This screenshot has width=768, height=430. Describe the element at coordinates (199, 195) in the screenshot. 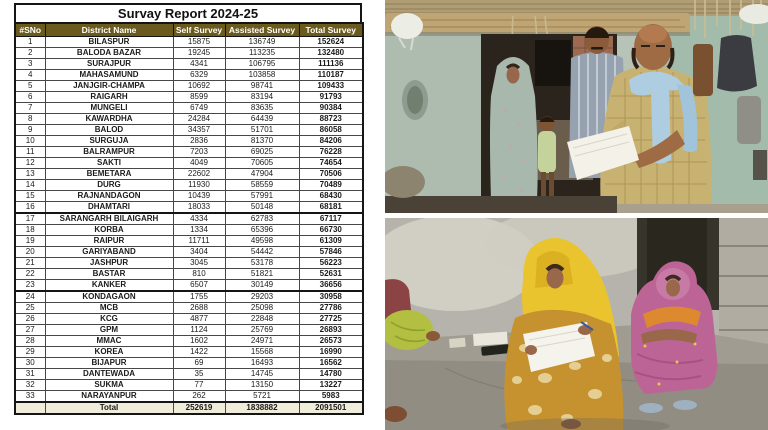

I see `cell-self-survey: 10439` at that location.